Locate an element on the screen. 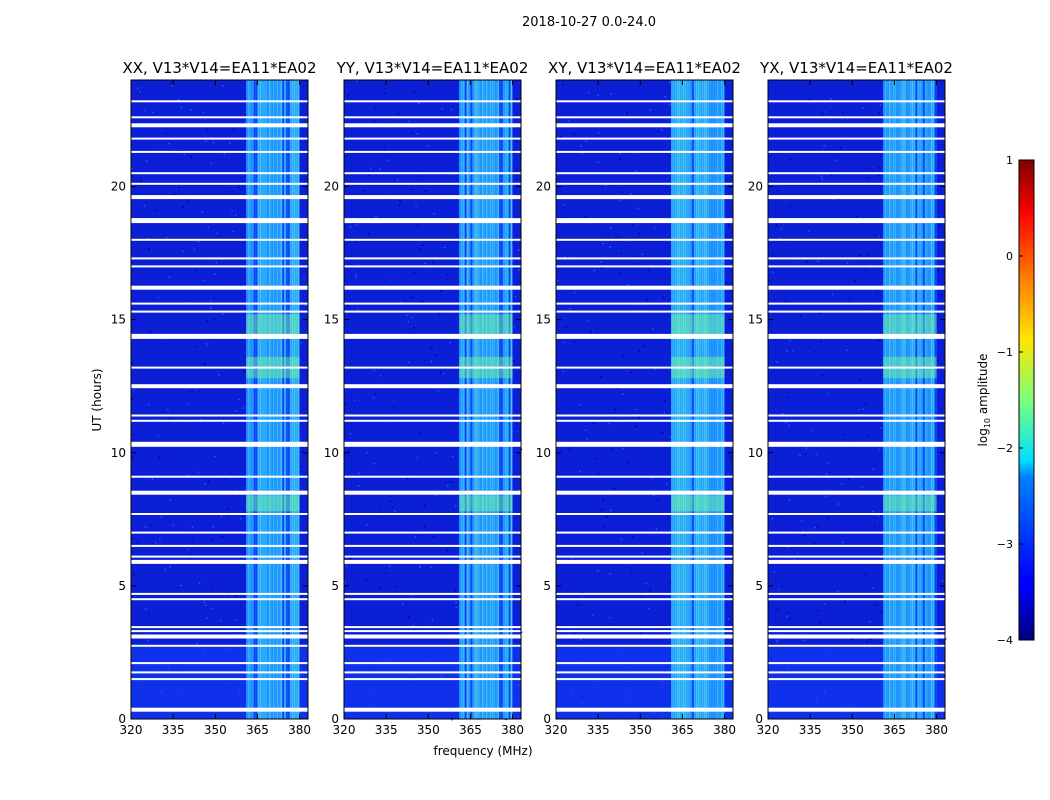 Image resolution: width=1050 pixels, height=800 pixels. flagged-rows is located at coordinates (644, 406).